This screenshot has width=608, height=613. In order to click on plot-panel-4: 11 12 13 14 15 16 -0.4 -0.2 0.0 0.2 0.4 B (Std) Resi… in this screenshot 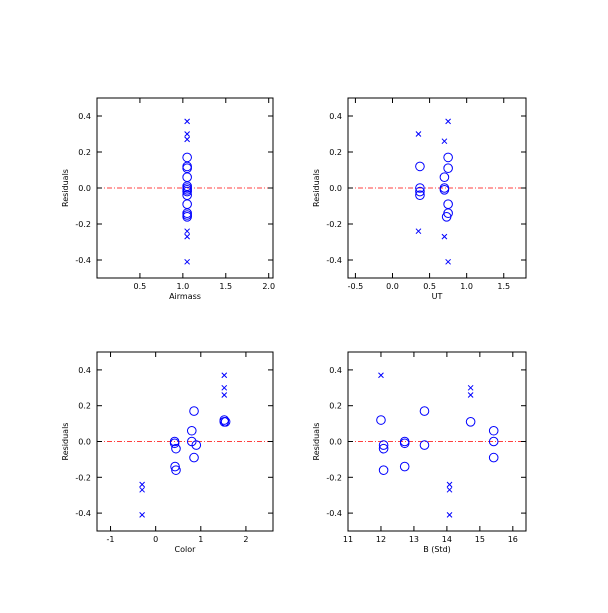, I will do `click(419, 452)`.